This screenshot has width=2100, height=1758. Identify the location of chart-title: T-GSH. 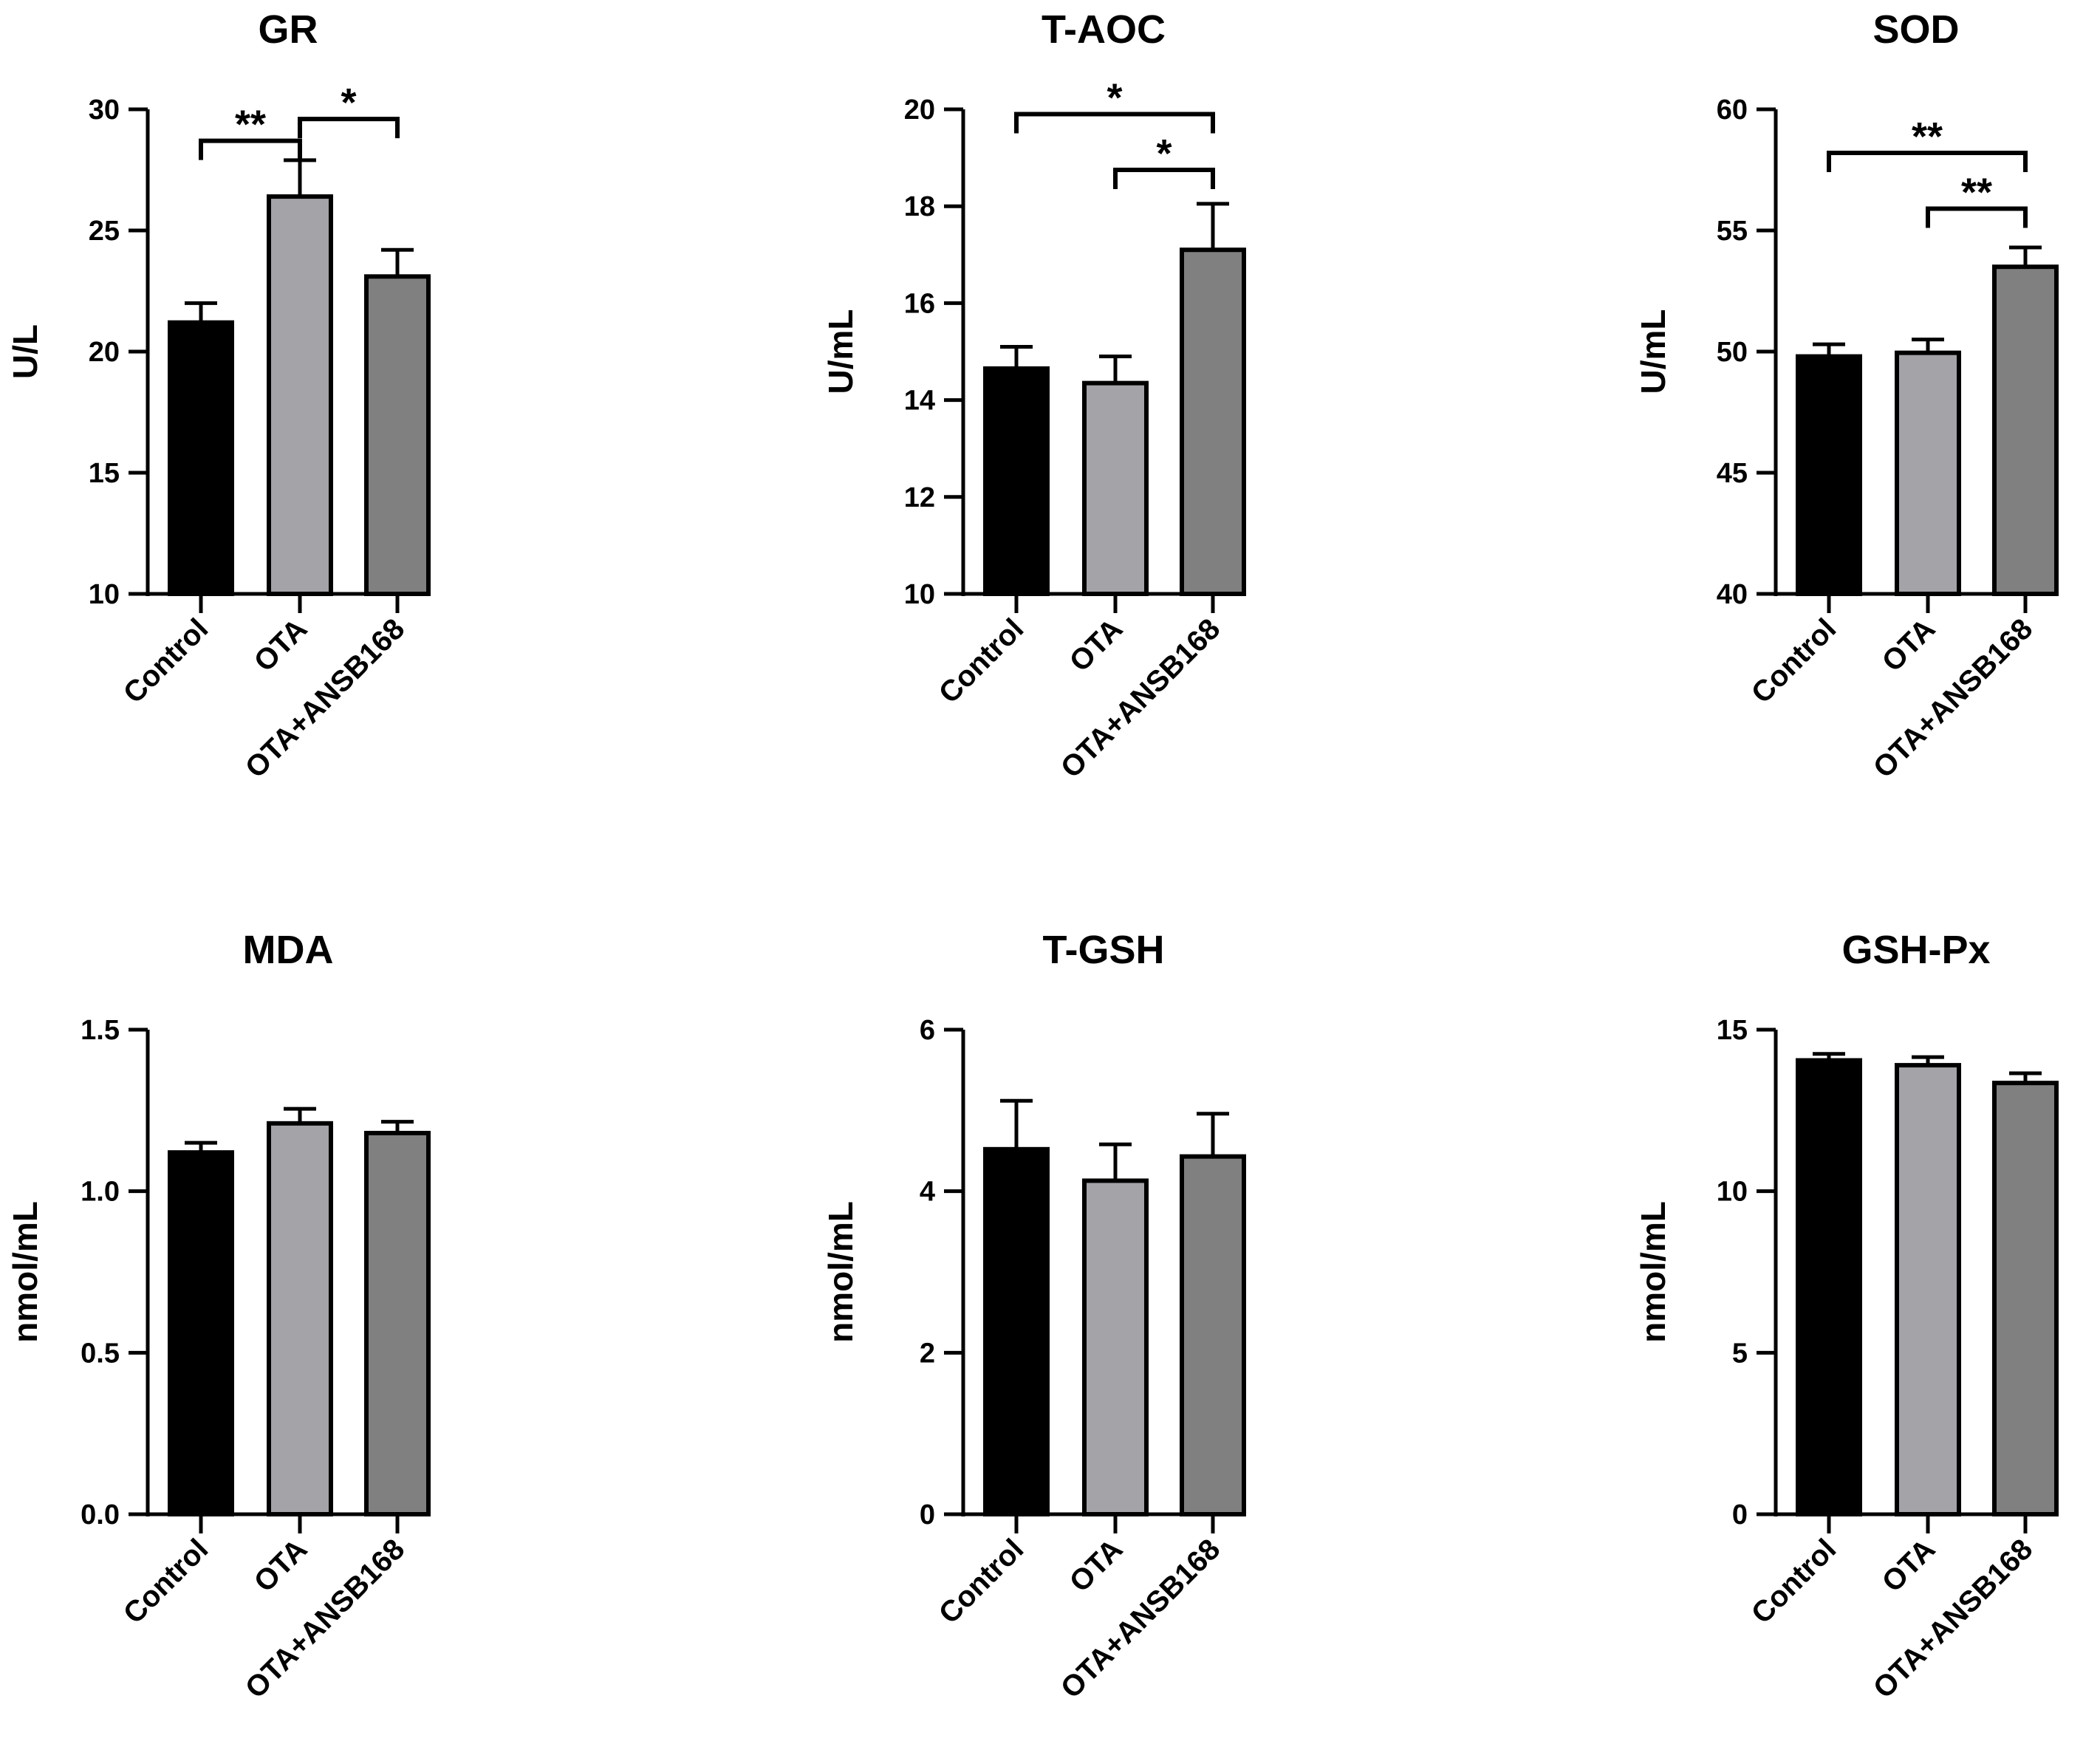
(1103, 950).